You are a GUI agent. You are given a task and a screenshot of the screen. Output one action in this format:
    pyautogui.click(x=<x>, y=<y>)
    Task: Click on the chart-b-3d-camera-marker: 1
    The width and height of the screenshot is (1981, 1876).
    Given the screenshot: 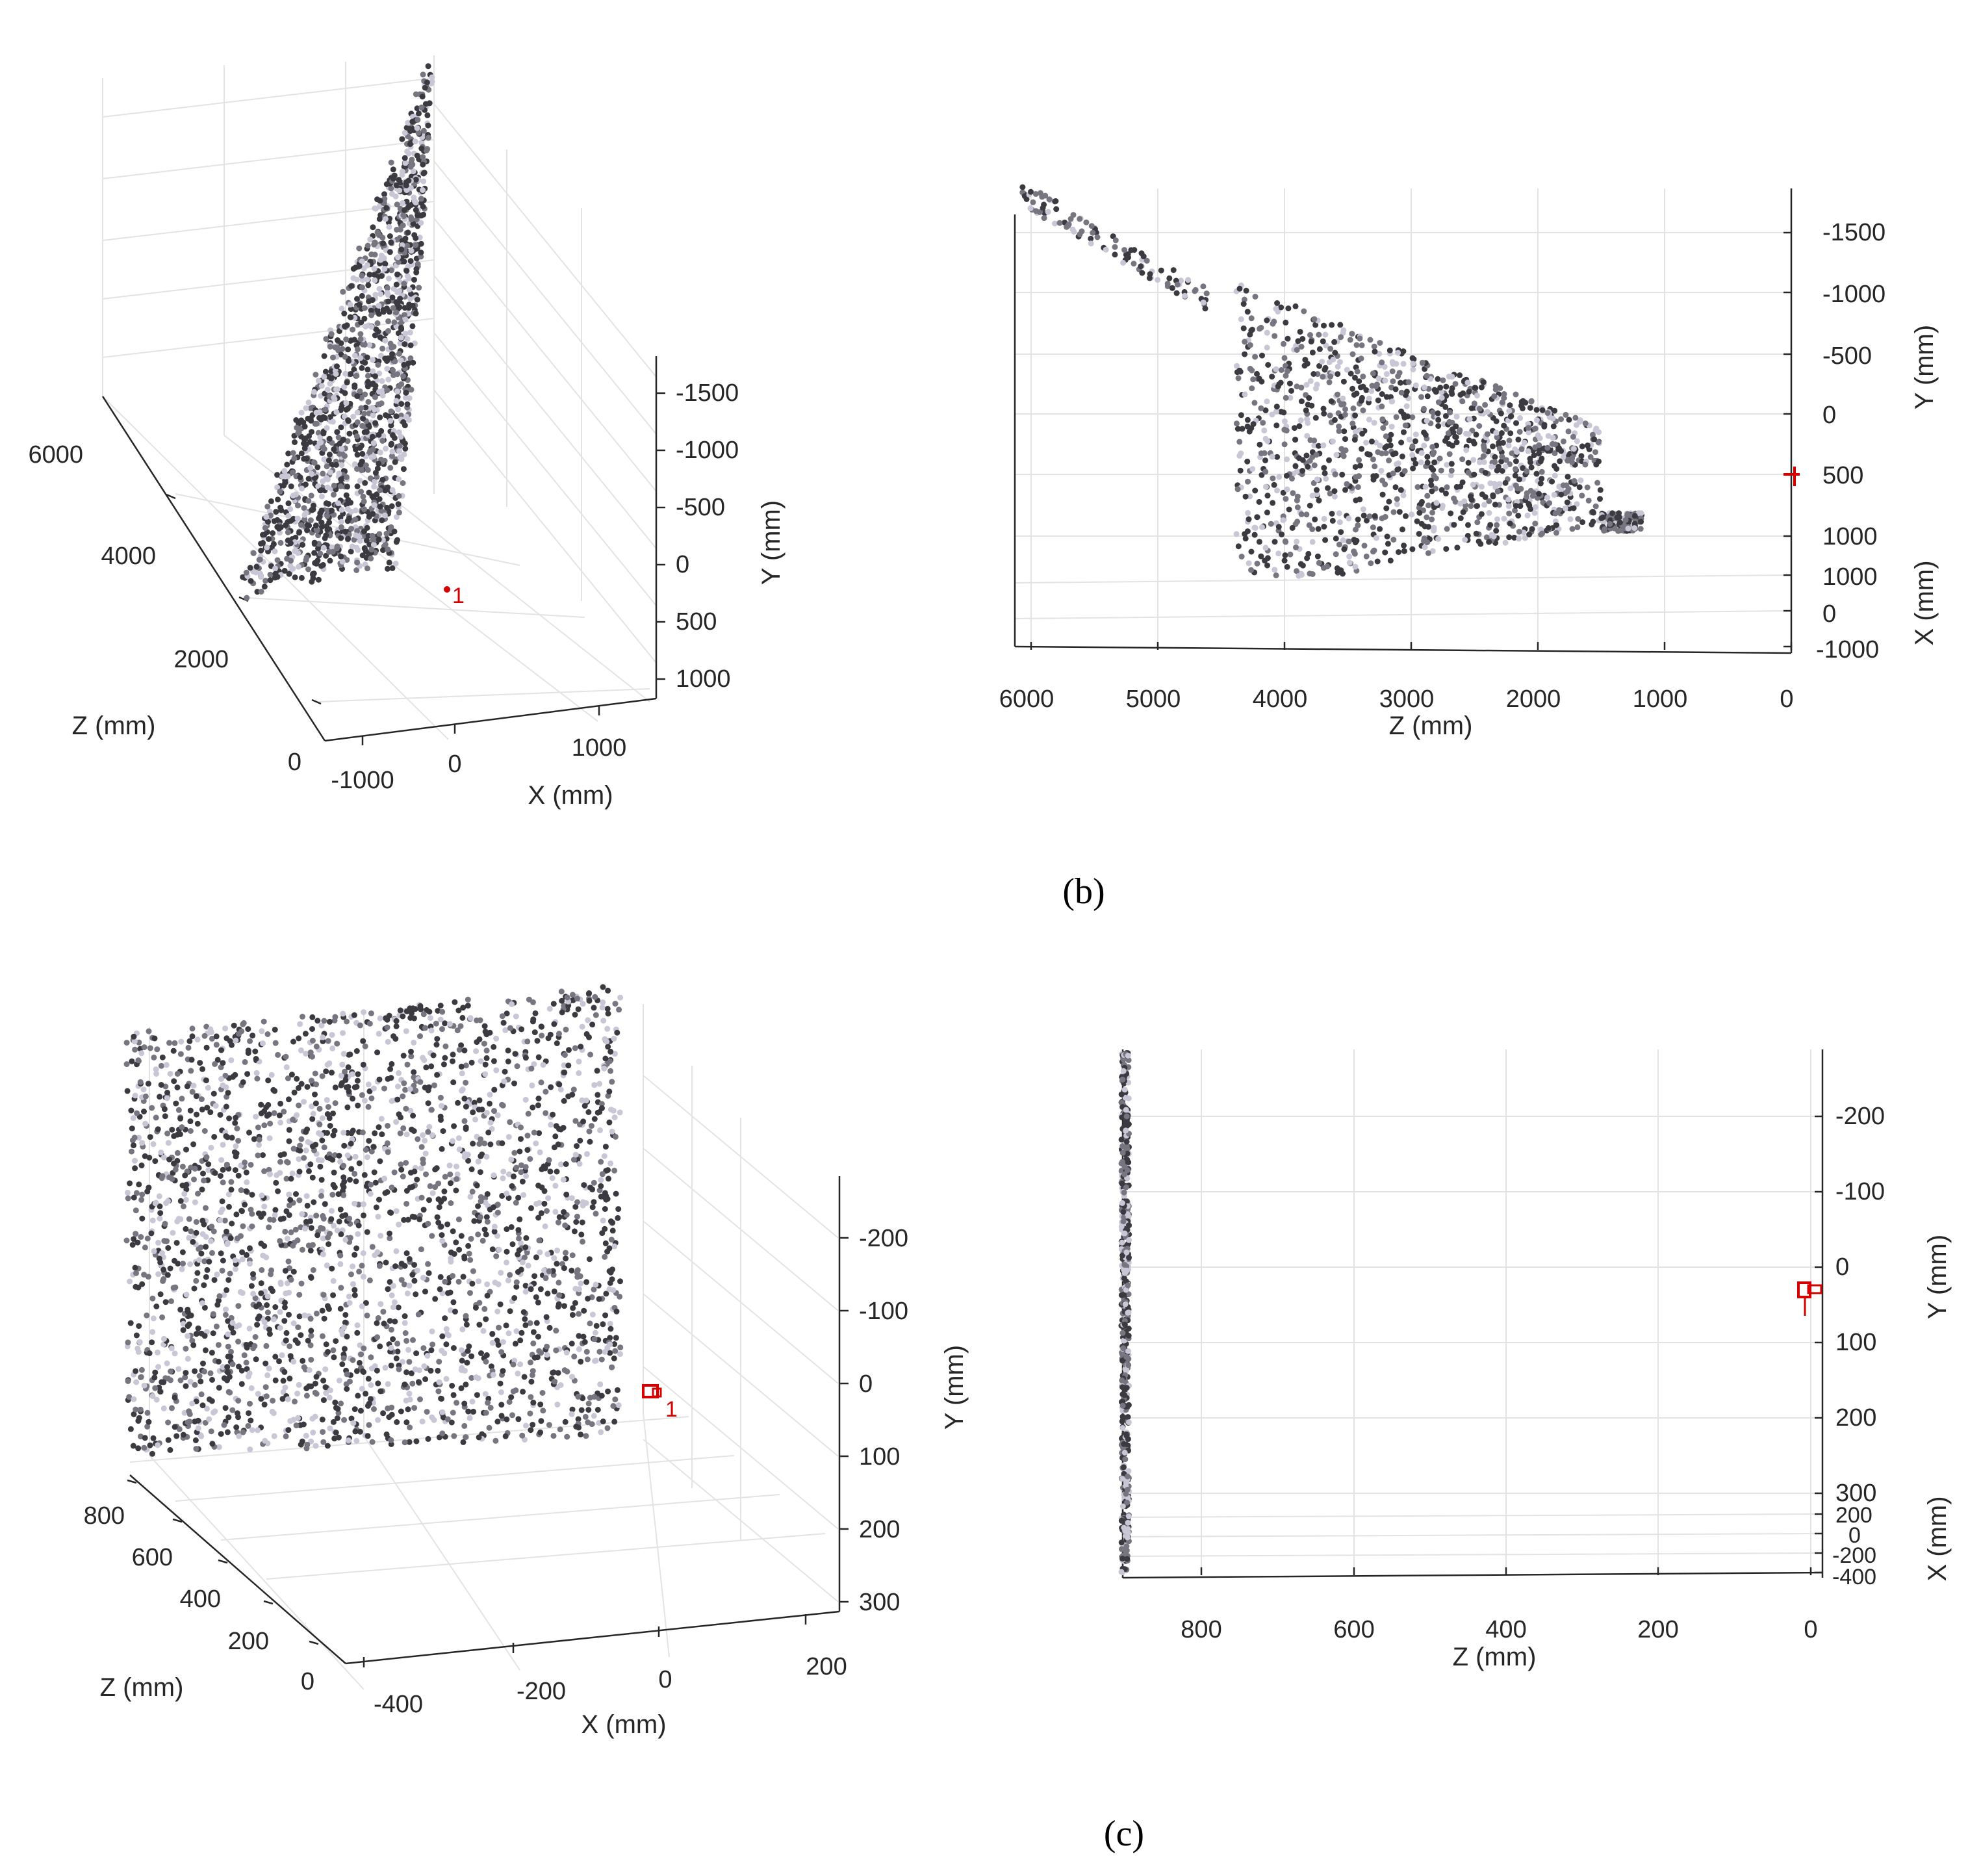 What is the action you would take?
    pyautogui.click(x=455, y=596)
    